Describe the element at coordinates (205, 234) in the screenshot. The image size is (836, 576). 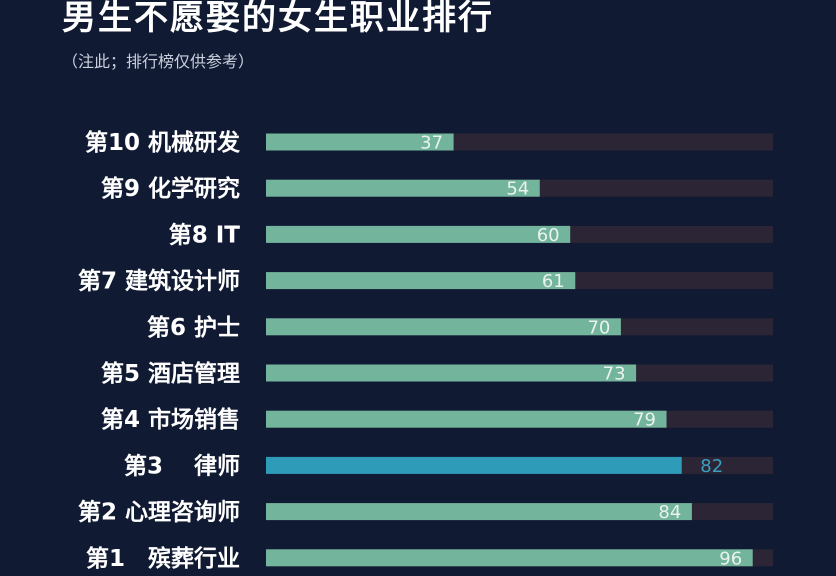
I see `category-label: 第8 IT` at that location.